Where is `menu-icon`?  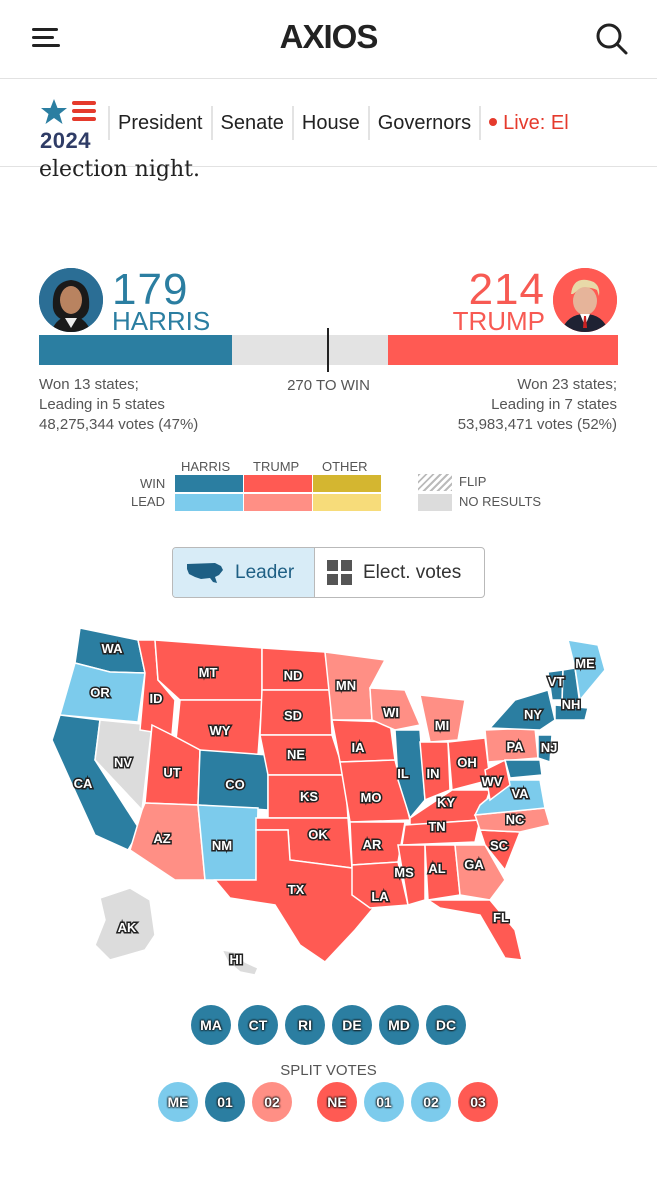 menu-icon is located at coordinates (47, 37).